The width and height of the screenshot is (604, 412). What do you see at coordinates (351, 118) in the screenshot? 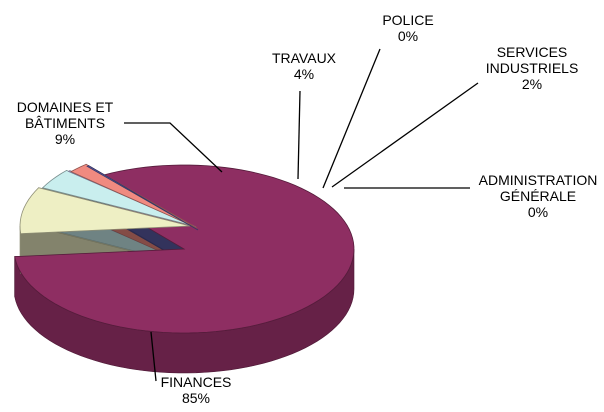
I see `leader-line-police` at bounding box center [351, 118].